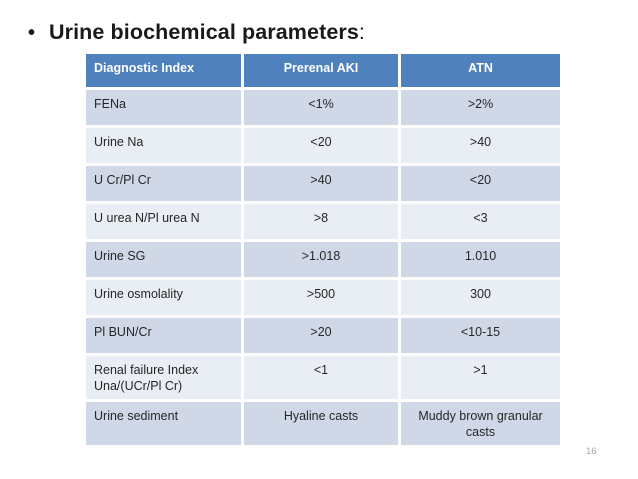  What do you see at coordinates (165, 423) in the screenshot?
I see `cell-diagnostic-index: Urine sediment` at bounding box center [165, 423].